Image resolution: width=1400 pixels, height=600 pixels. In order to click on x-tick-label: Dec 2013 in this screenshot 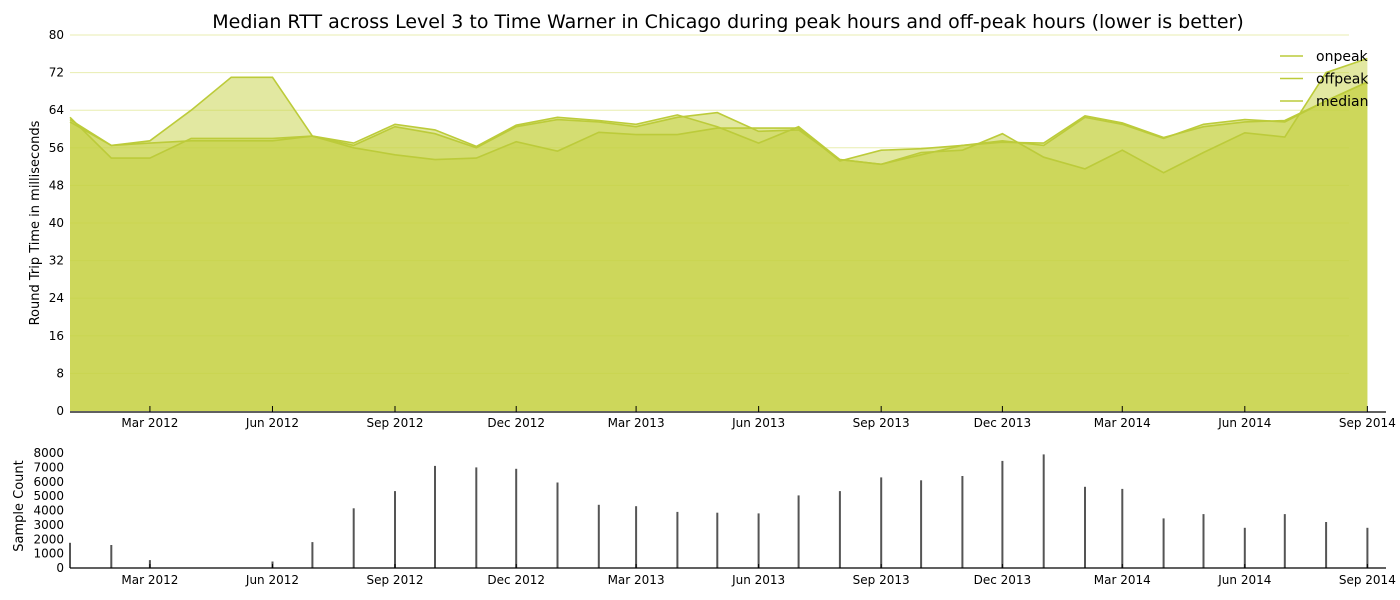, I will do `click(1003, 423)`.